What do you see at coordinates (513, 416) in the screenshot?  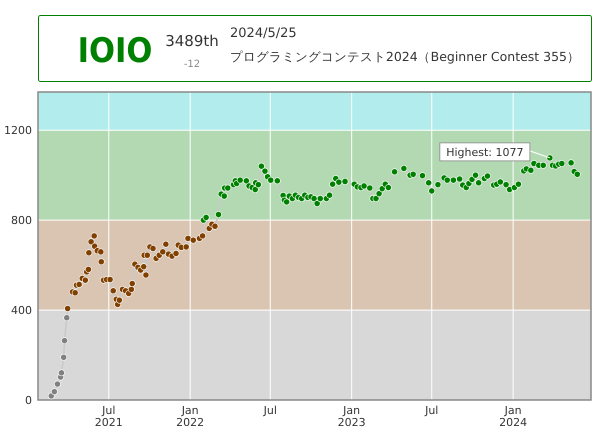 I see `x-tick-label: Jan 2024` at bounding box center [513, 416].